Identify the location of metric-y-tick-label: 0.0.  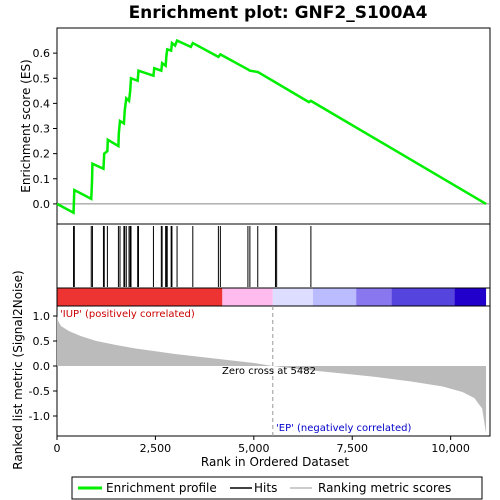
(42, 366).